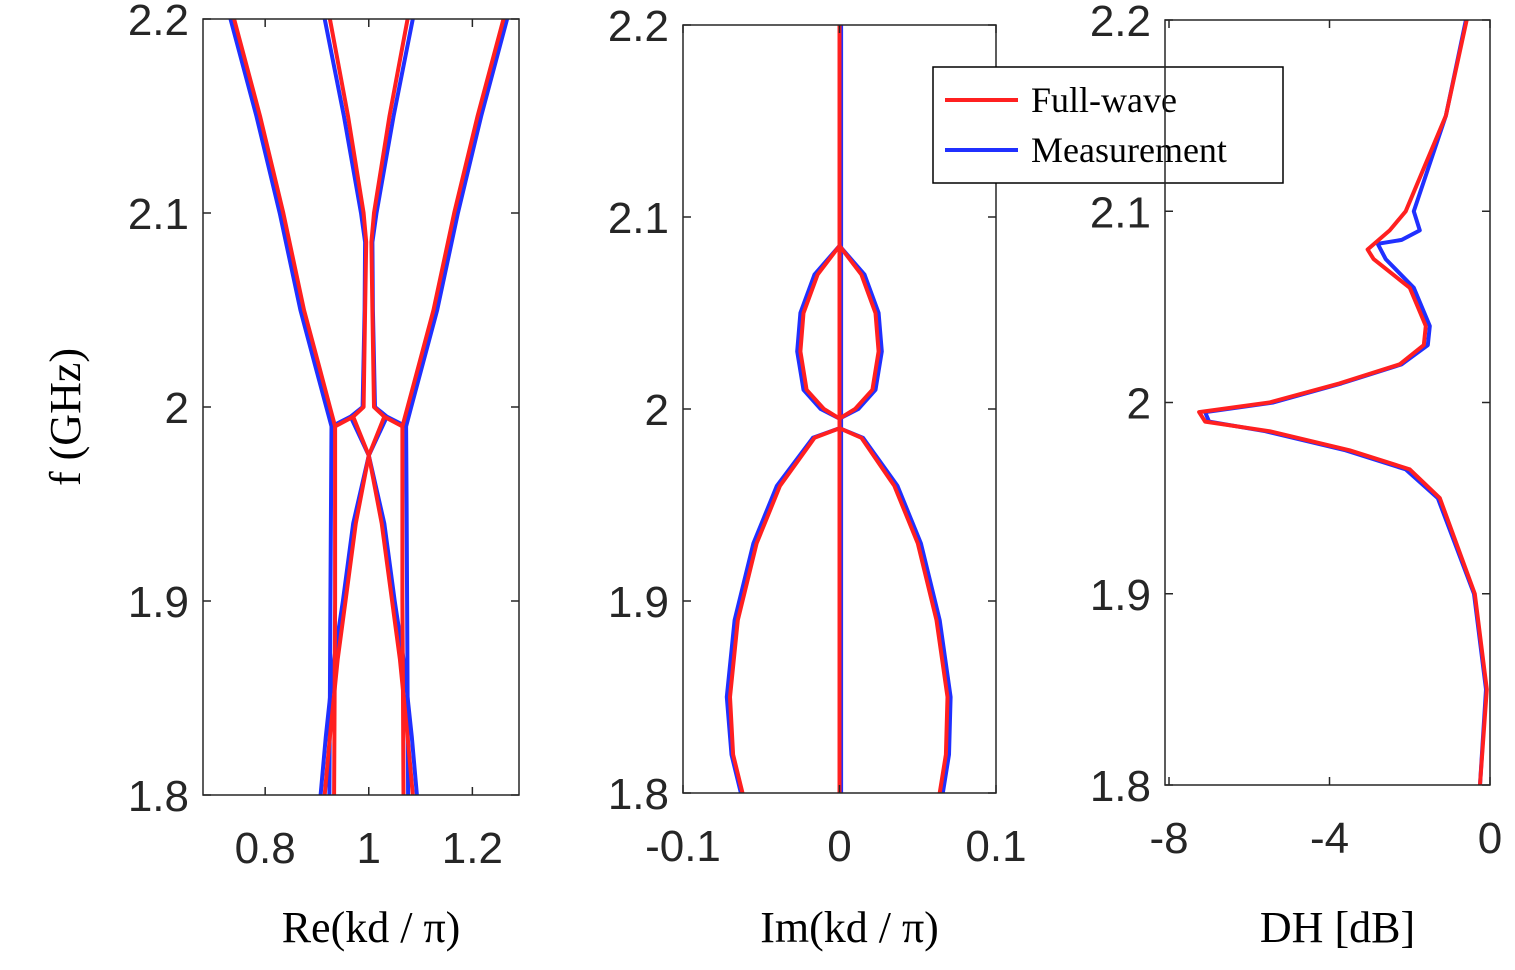 The width and height of the screenshot is (1515, 970). Describe the element at coordinates (1104, 100) in the screenshot. I see `legend-label: Full-wave` at that location.